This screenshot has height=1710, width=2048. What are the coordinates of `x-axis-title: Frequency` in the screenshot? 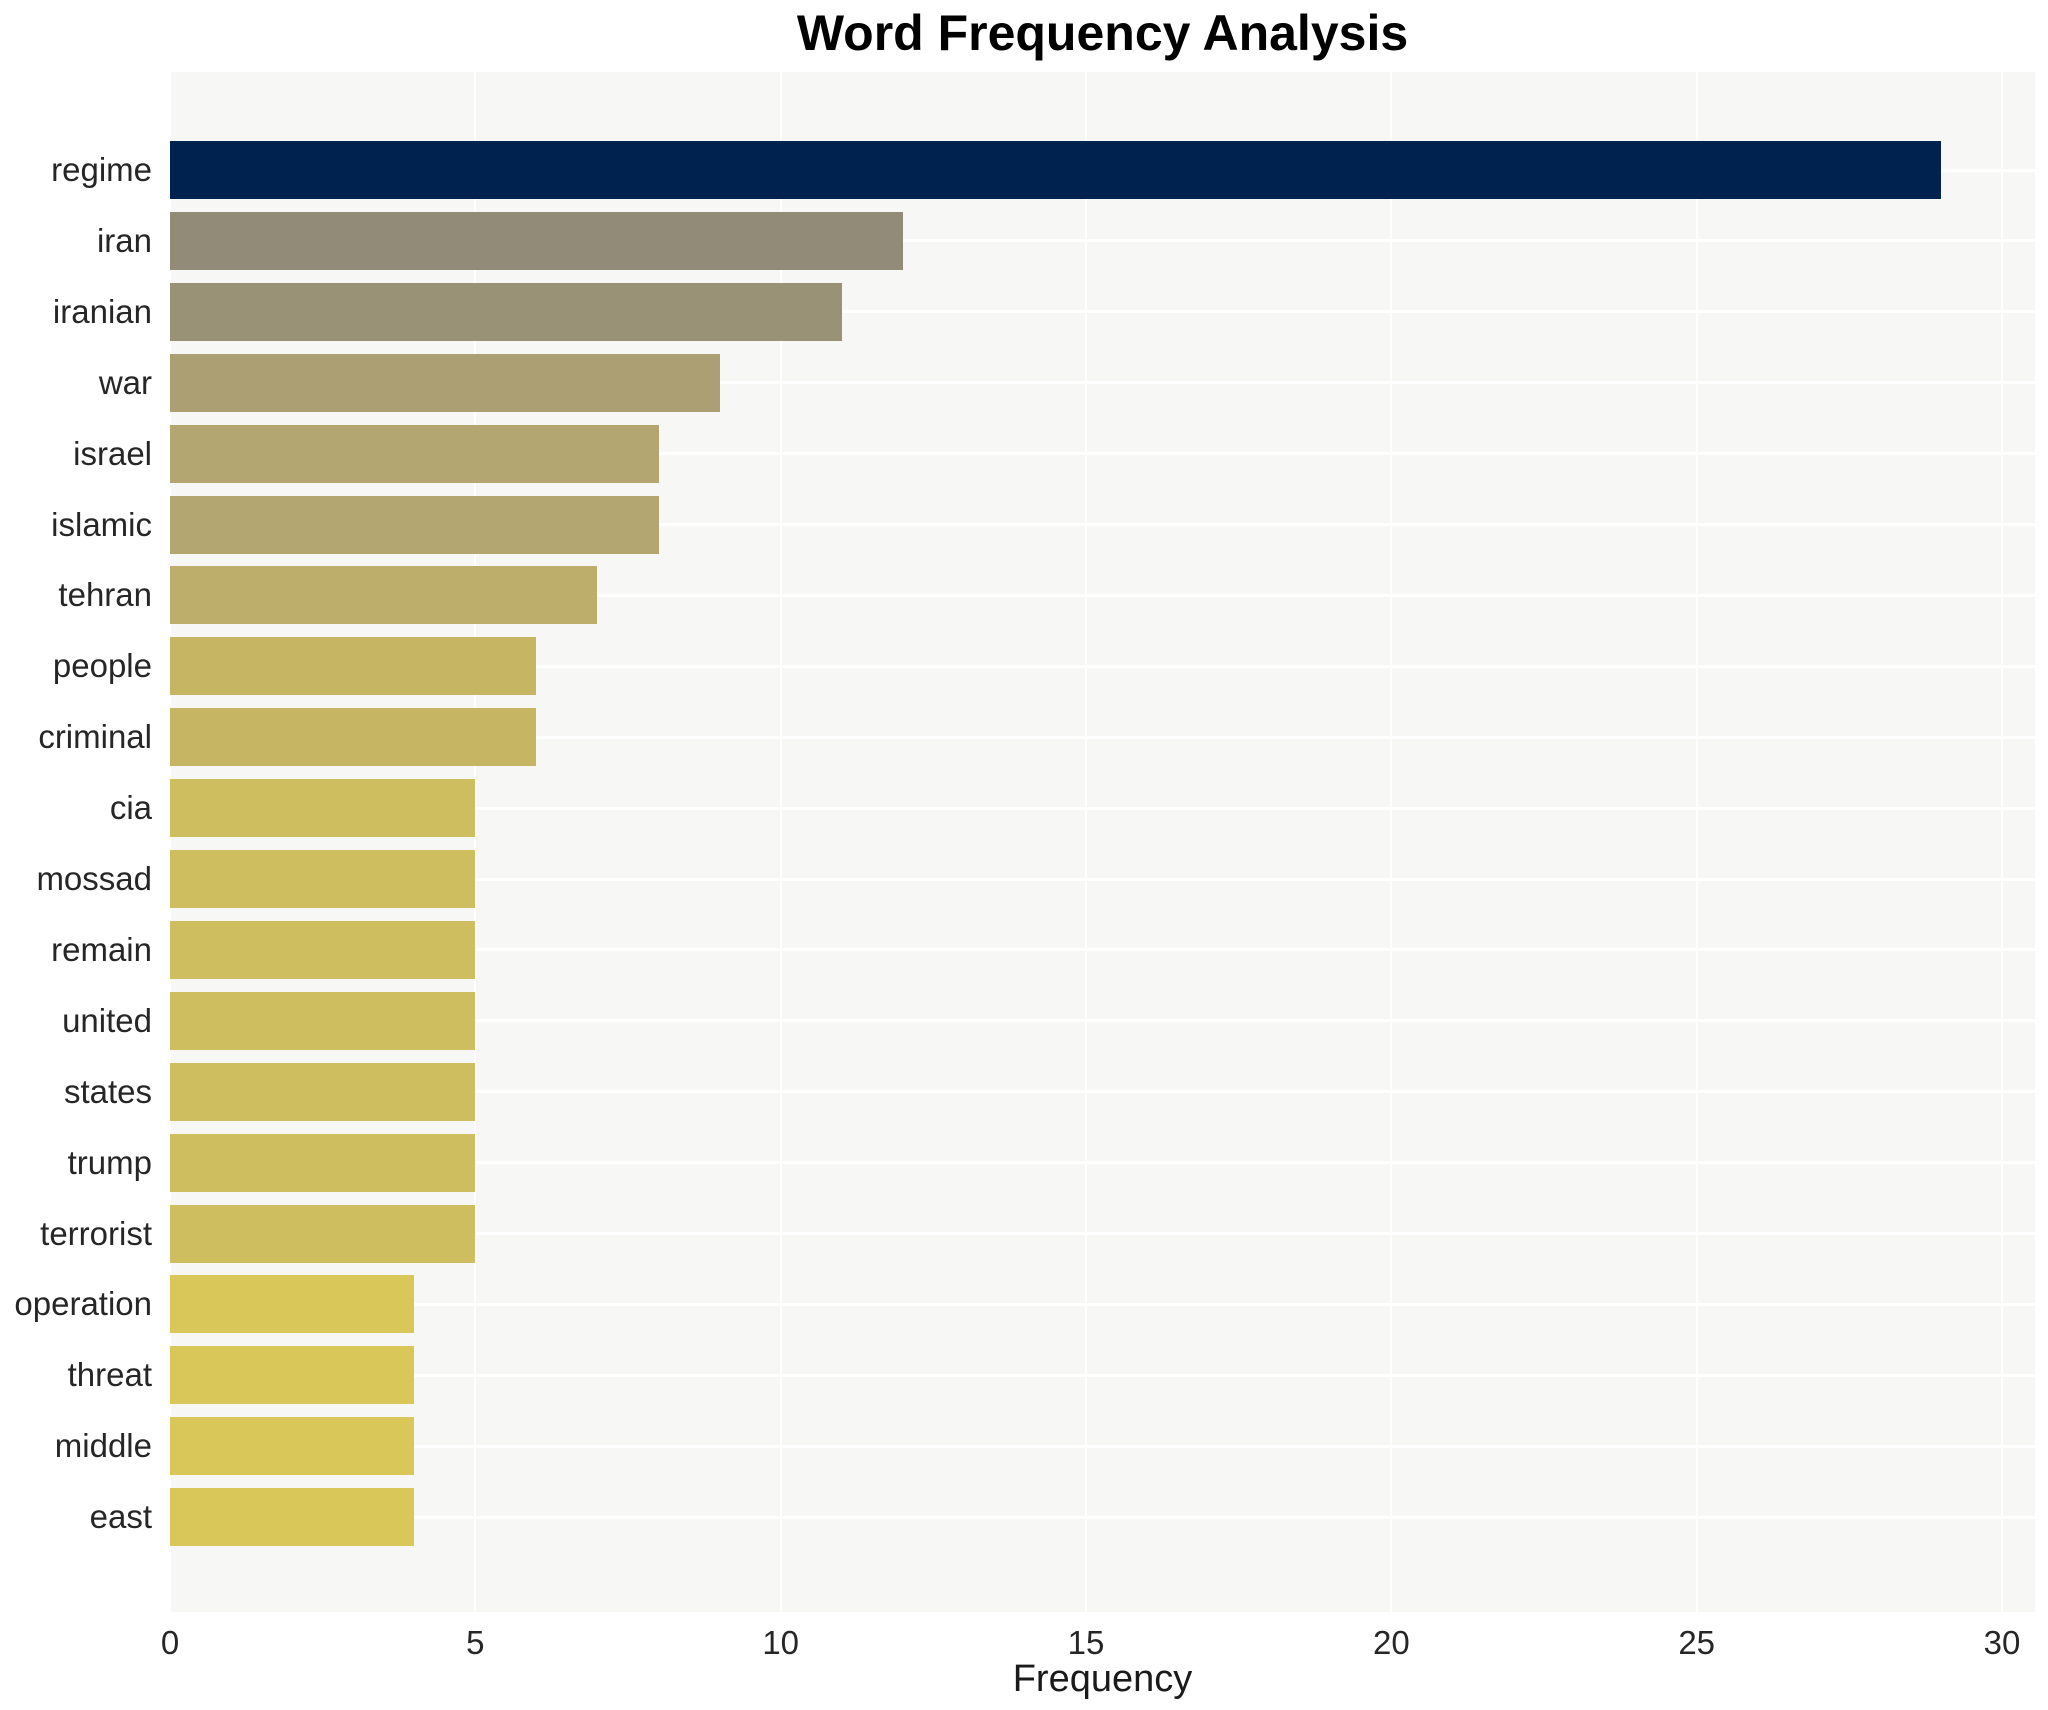 It's located at (1102, 1679).